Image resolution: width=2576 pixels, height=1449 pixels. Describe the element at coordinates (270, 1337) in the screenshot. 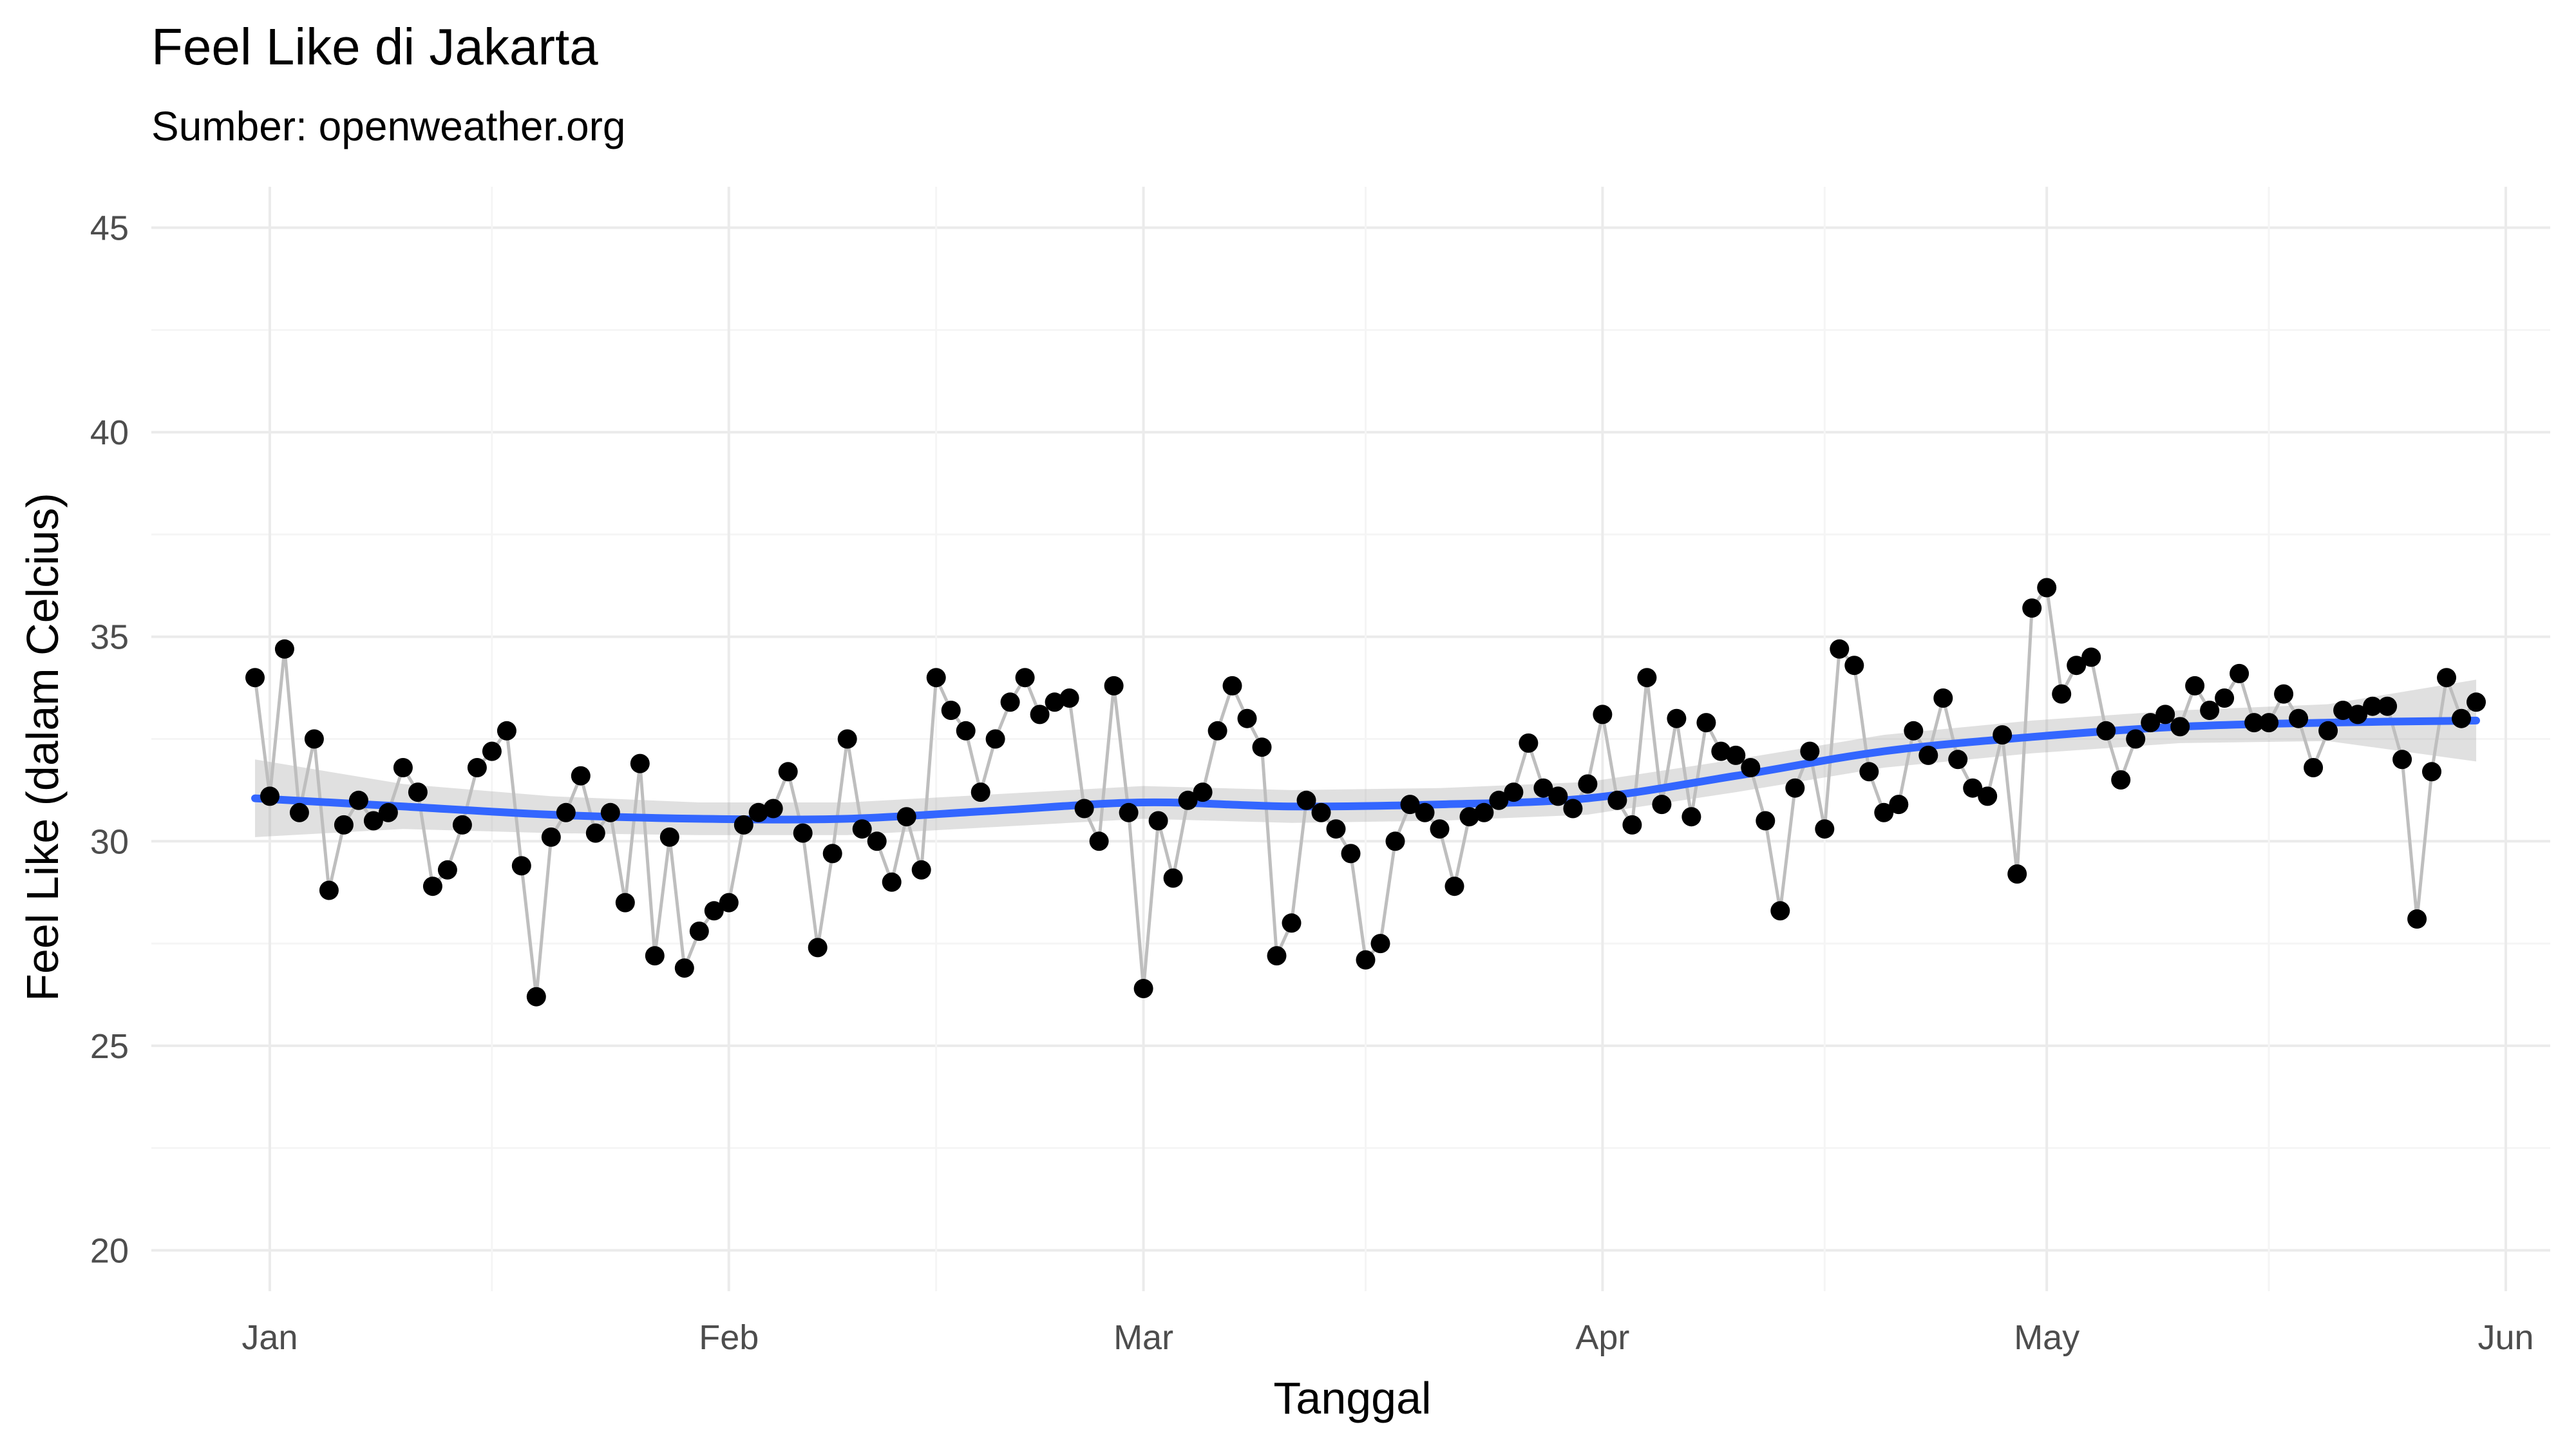

I see `x-tick-label: Jan` at that location.